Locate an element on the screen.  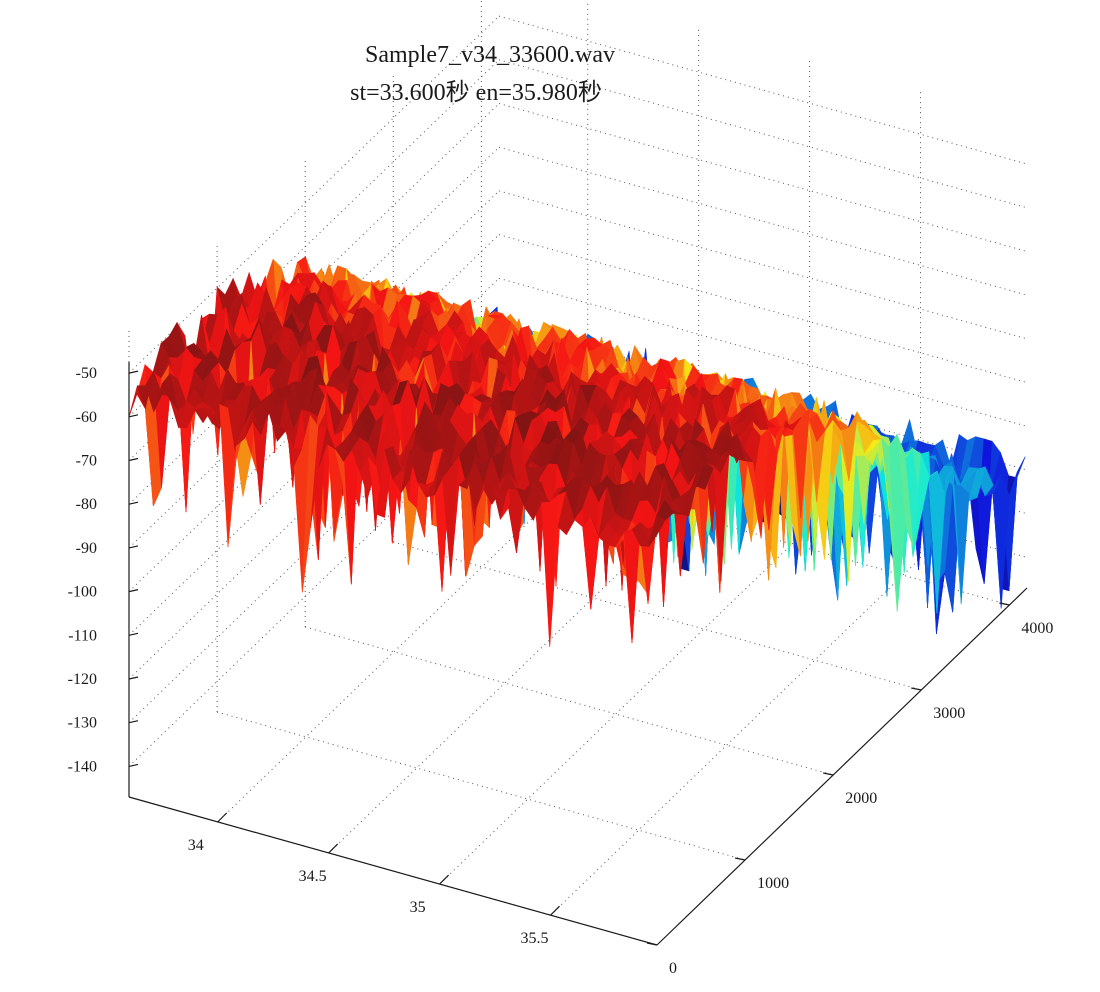
grid-line-back-z3 is located at coordinates (763, 221).